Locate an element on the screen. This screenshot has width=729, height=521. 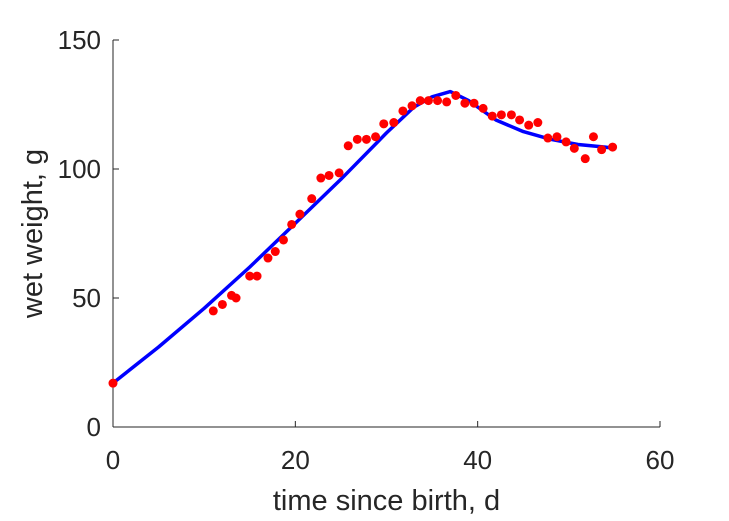
x-tick-label: 40 is located at coordinates (477, 460).